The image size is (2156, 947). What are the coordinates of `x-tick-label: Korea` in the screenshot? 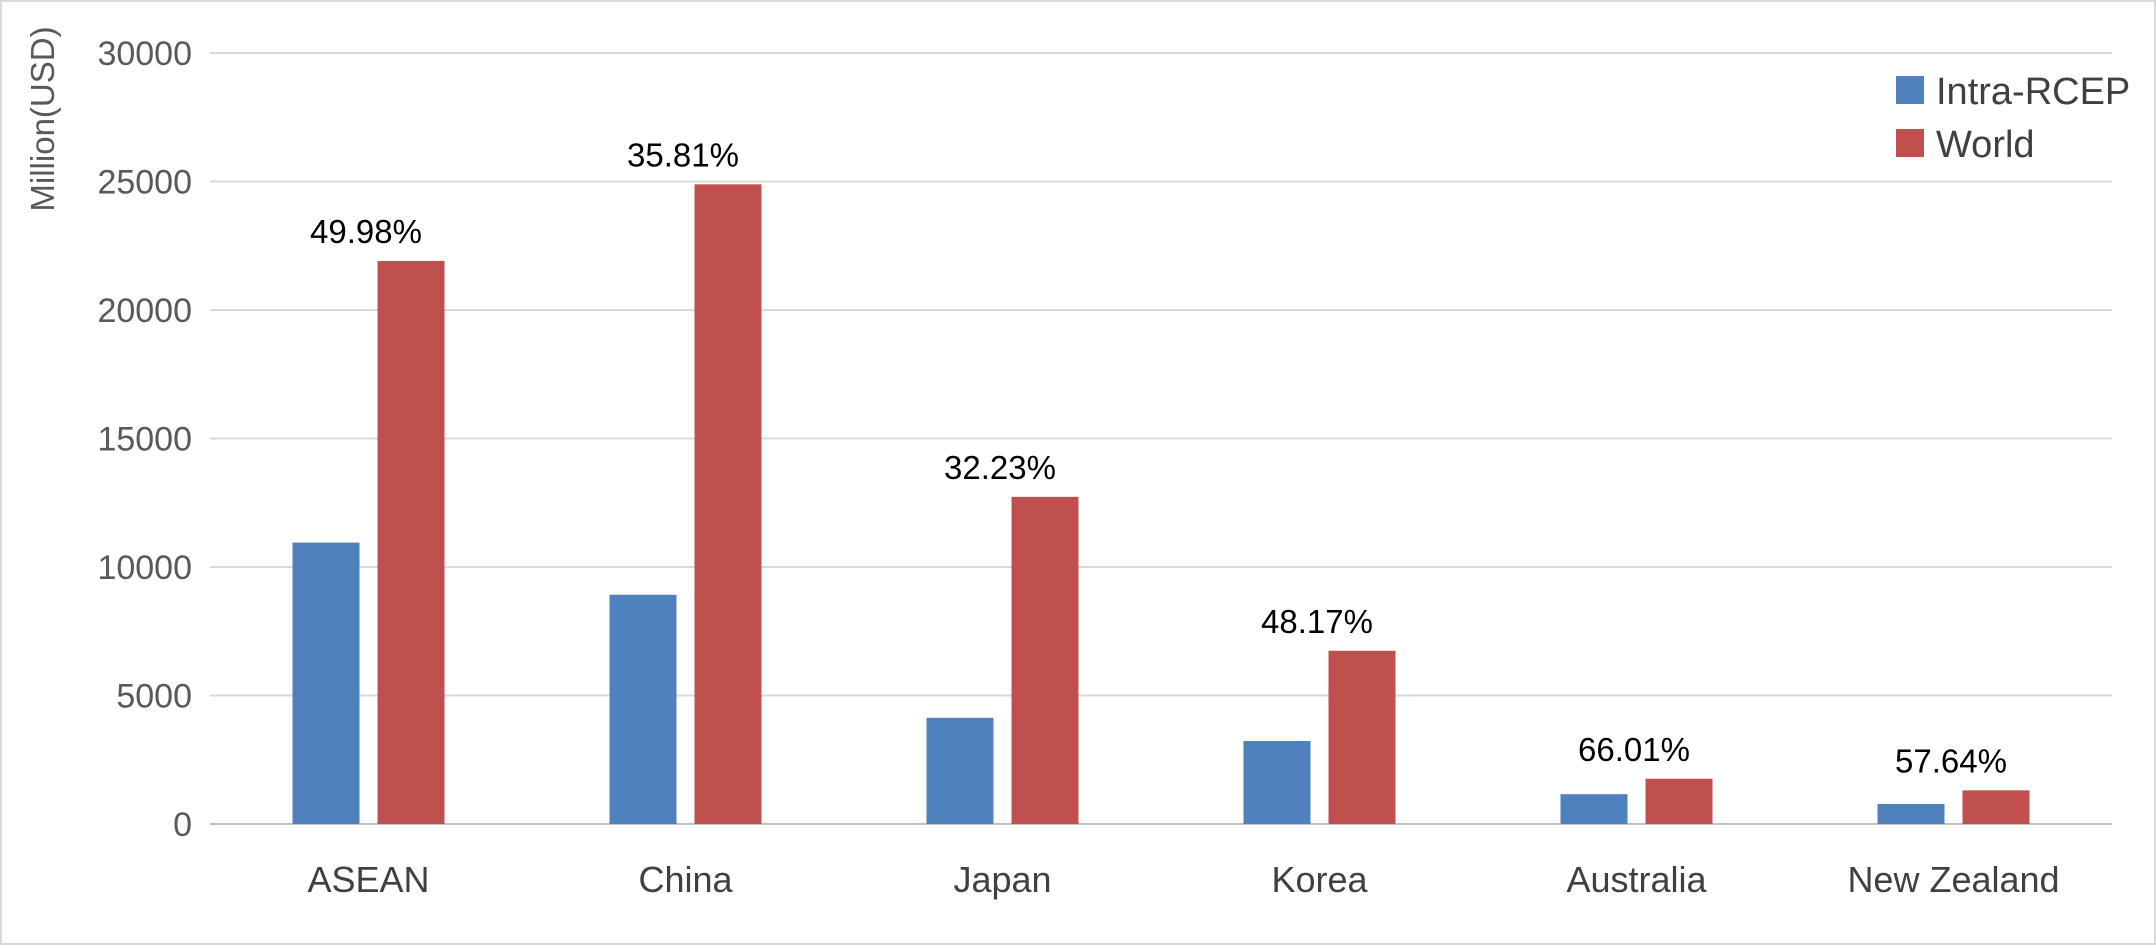 It's located at (1319, 879).